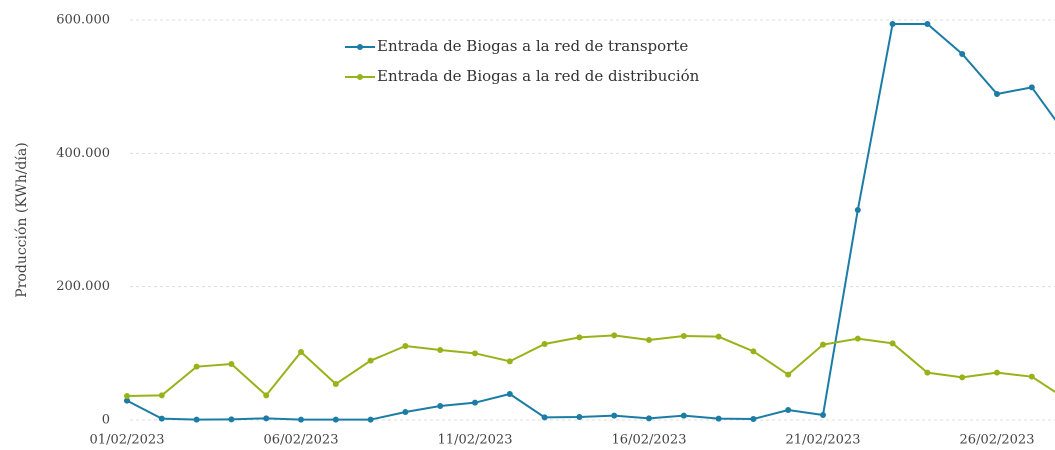 Image resolution: width=1055 pixels, height=450 pixels. I want to click on series-line, so click(590, 365).